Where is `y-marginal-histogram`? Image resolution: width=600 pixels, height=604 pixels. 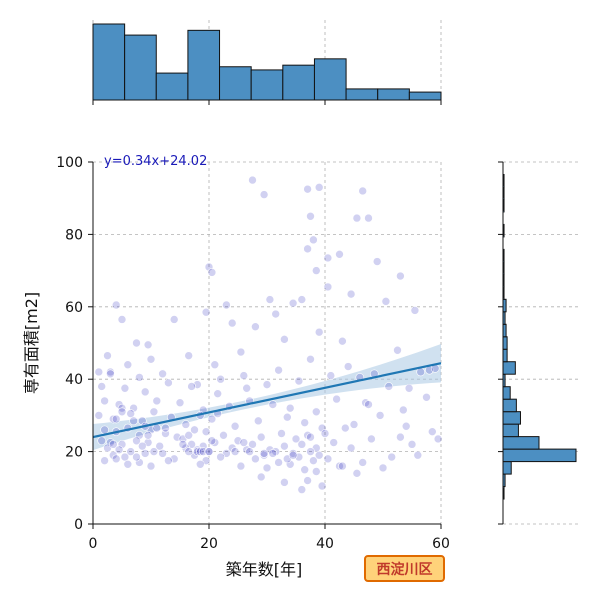 y-marginal-histogram is located at coordinates (538, 343).